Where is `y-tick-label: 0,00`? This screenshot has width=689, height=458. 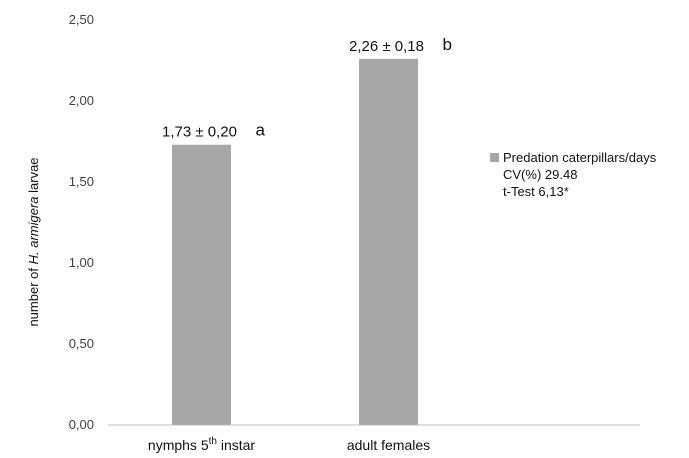 y-tick-label: 0,00 is located at coordinates (81, 424).